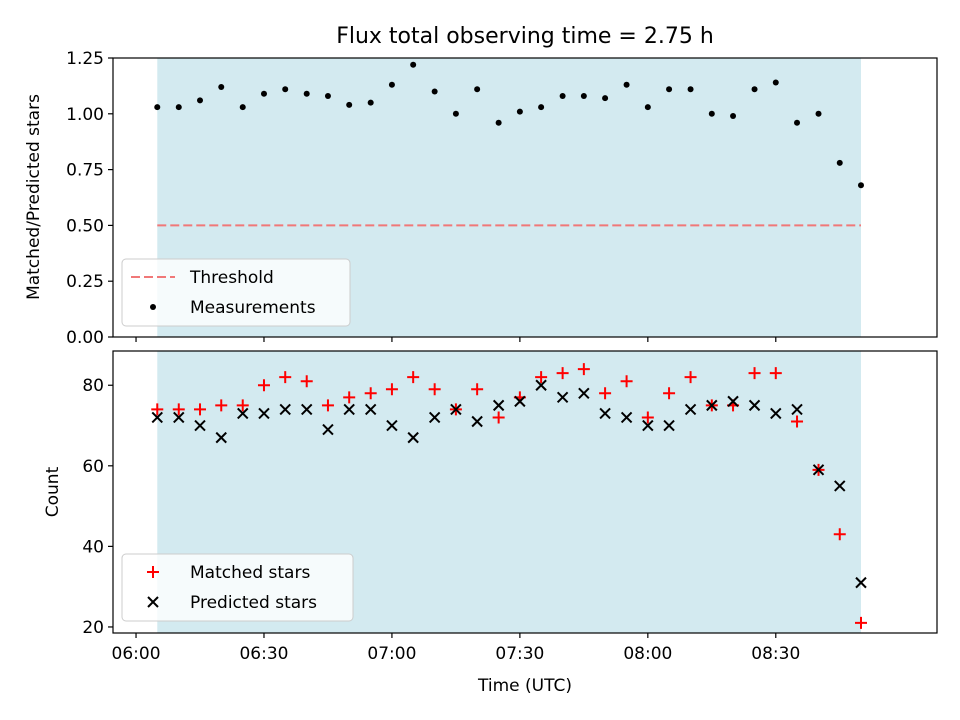 The image size is (960, 720). What do you see at coordinates (253, 603) in the screenshot?
I see `legend-predicted-label: Predicted stars` at bounding box center [253, 603].